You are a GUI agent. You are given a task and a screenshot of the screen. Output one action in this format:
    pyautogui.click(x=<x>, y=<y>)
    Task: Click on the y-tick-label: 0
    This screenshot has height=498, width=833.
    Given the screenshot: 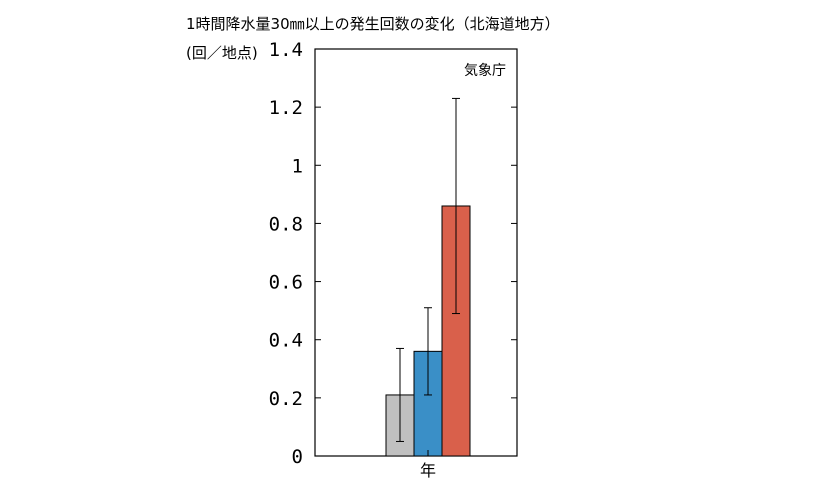 What is the action you would take?
    pyautogui.click(x=297, y=457)
    